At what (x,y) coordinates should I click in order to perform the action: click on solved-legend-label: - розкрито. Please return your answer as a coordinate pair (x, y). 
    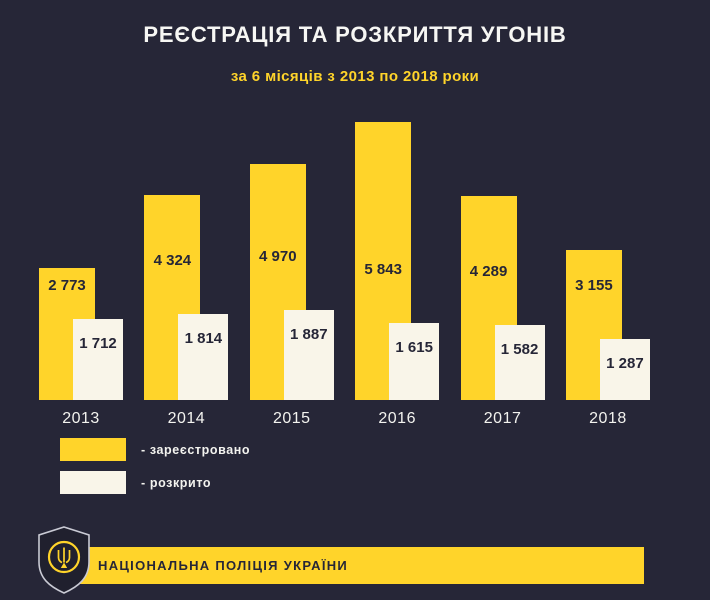
    Looking at the image, I should click on (176, 482).